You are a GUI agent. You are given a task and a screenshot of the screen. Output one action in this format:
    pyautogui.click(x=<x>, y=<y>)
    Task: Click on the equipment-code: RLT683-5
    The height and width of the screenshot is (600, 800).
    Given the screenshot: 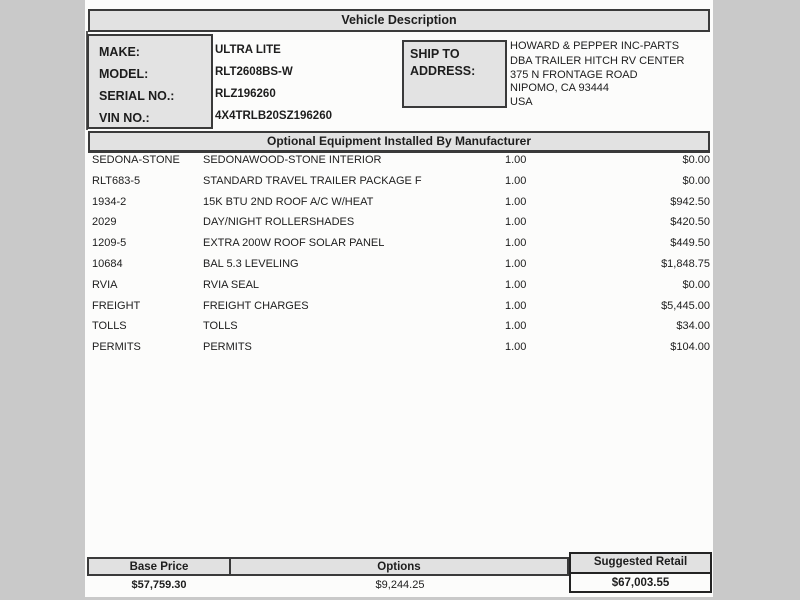 What is the action you would take?
    pyautogui.click(x=116, y=180)
    